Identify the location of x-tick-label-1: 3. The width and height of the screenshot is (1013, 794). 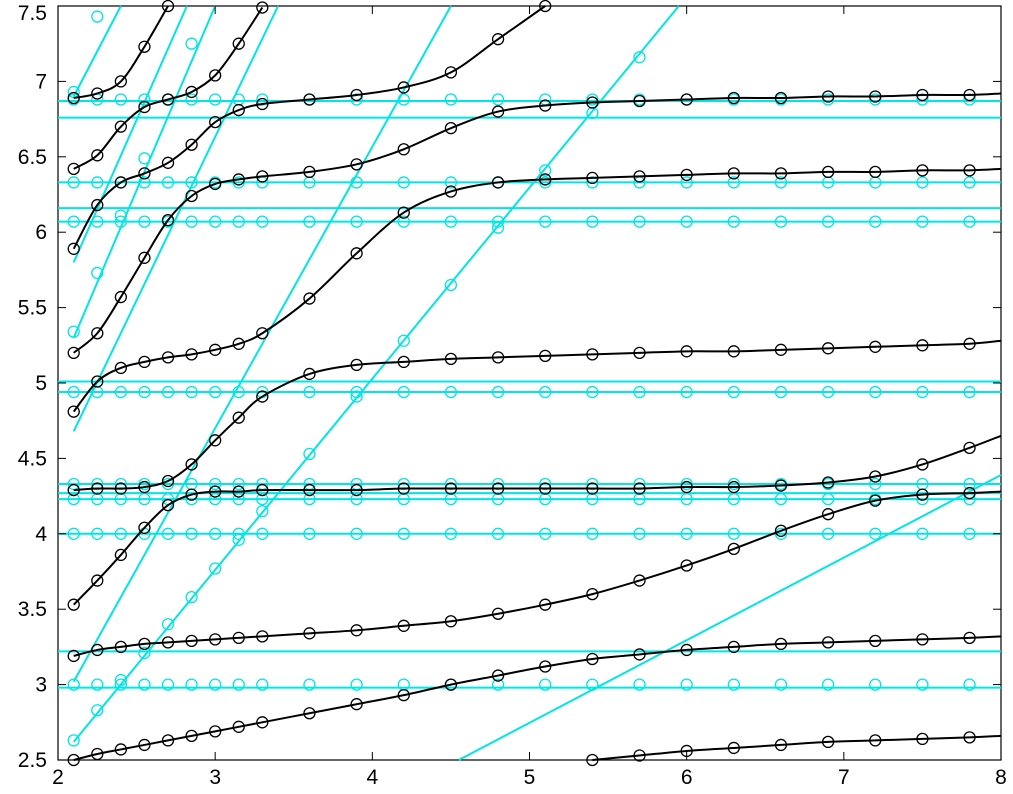
(215, 777).